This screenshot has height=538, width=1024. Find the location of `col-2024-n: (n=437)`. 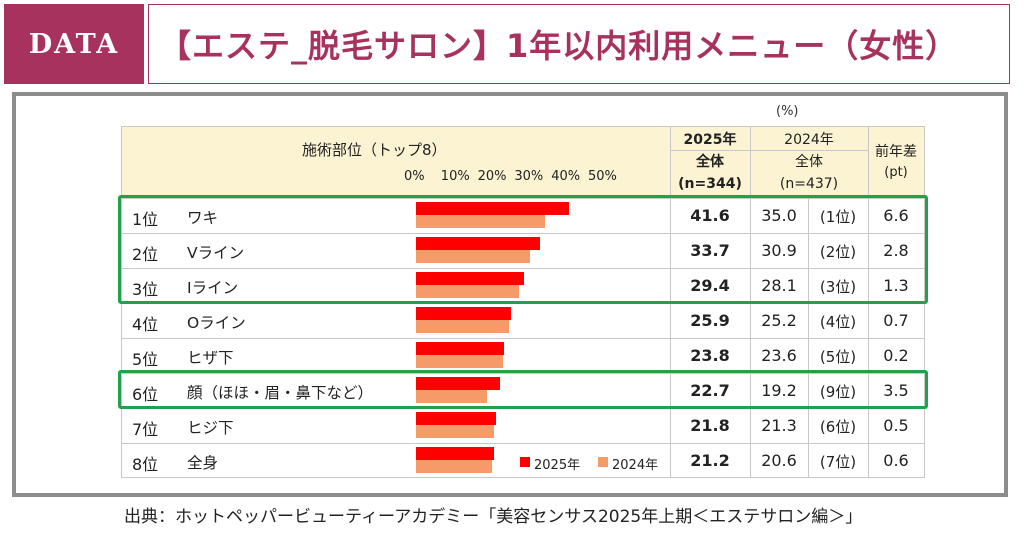

col-2024-n: (n=437) is located at coordinates (809, 184).